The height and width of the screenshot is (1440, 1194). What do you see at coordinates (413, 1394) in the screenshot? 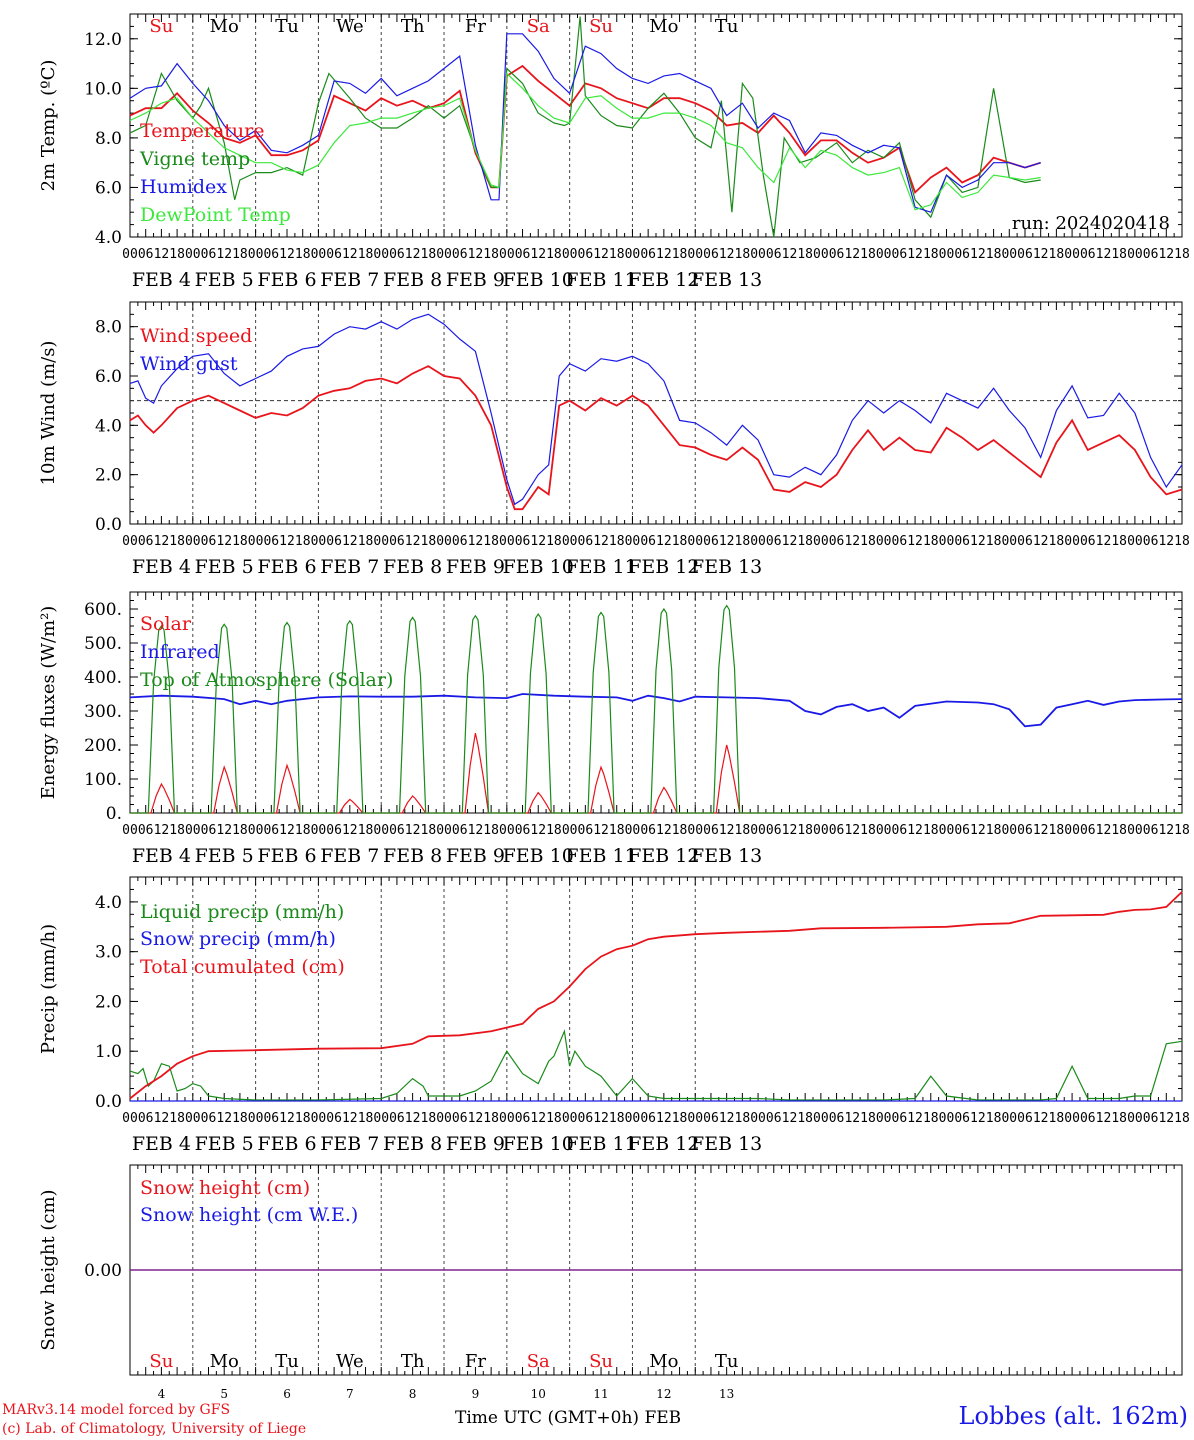
I see `day-number-label: 8` at bounding box center [413, 1394].